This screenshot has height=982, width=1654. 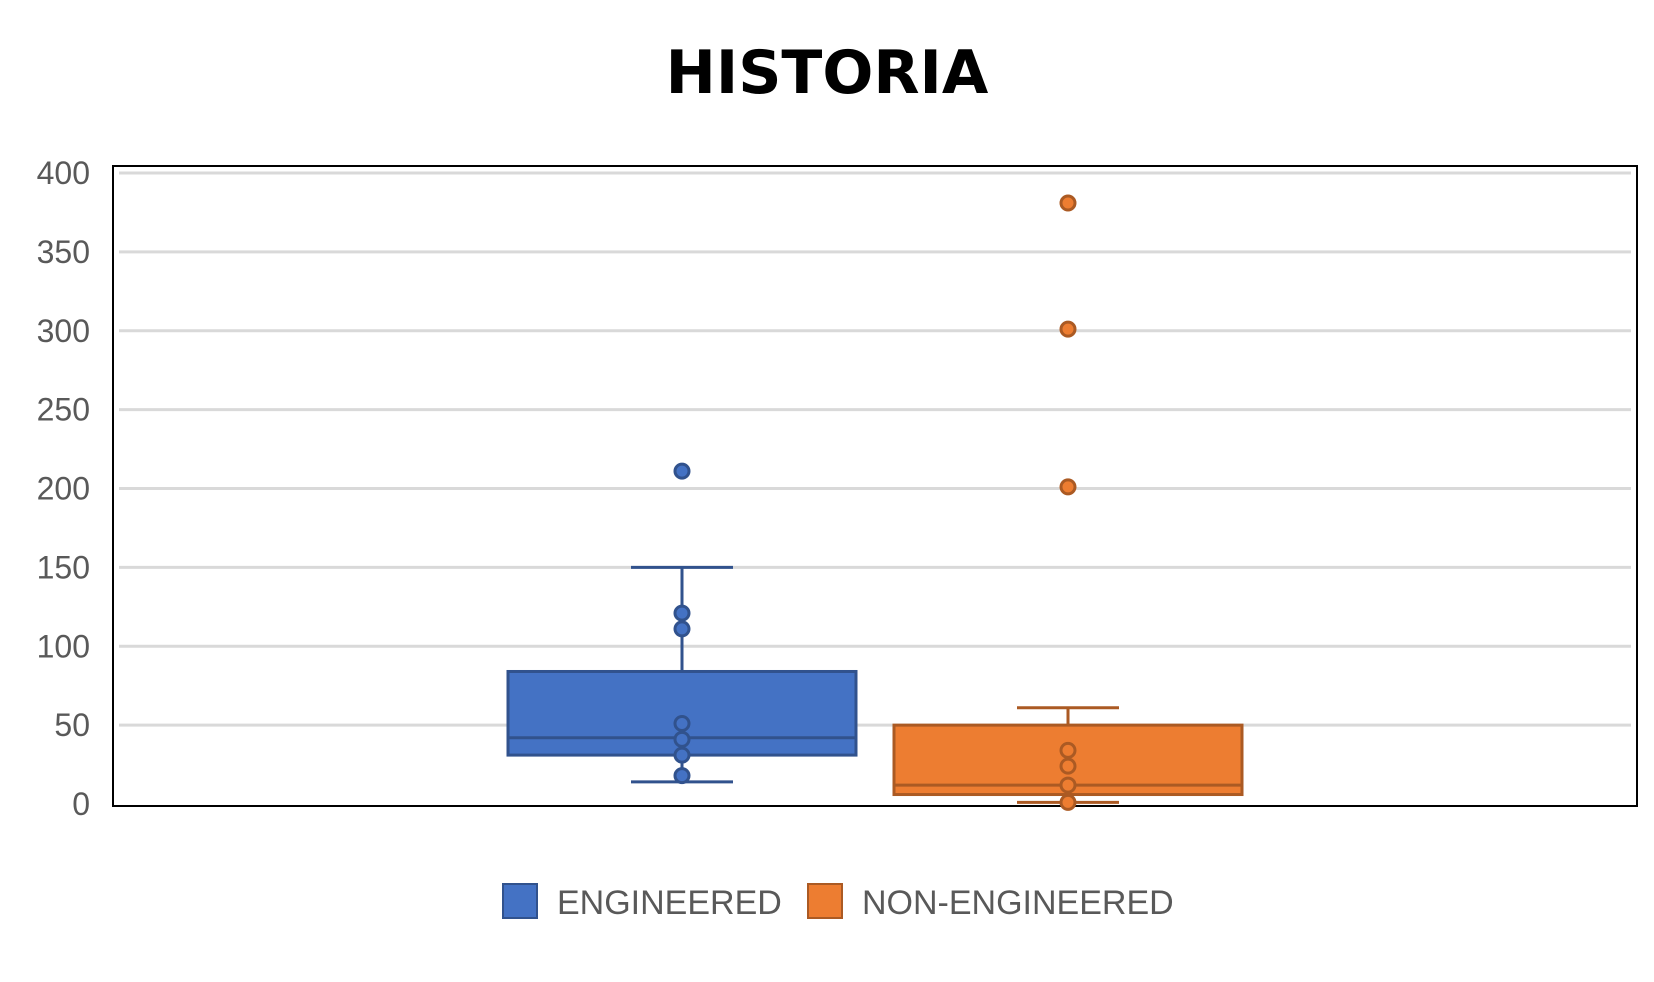 I want to click on y-tick-label: 50, so click(x=72, y=725).